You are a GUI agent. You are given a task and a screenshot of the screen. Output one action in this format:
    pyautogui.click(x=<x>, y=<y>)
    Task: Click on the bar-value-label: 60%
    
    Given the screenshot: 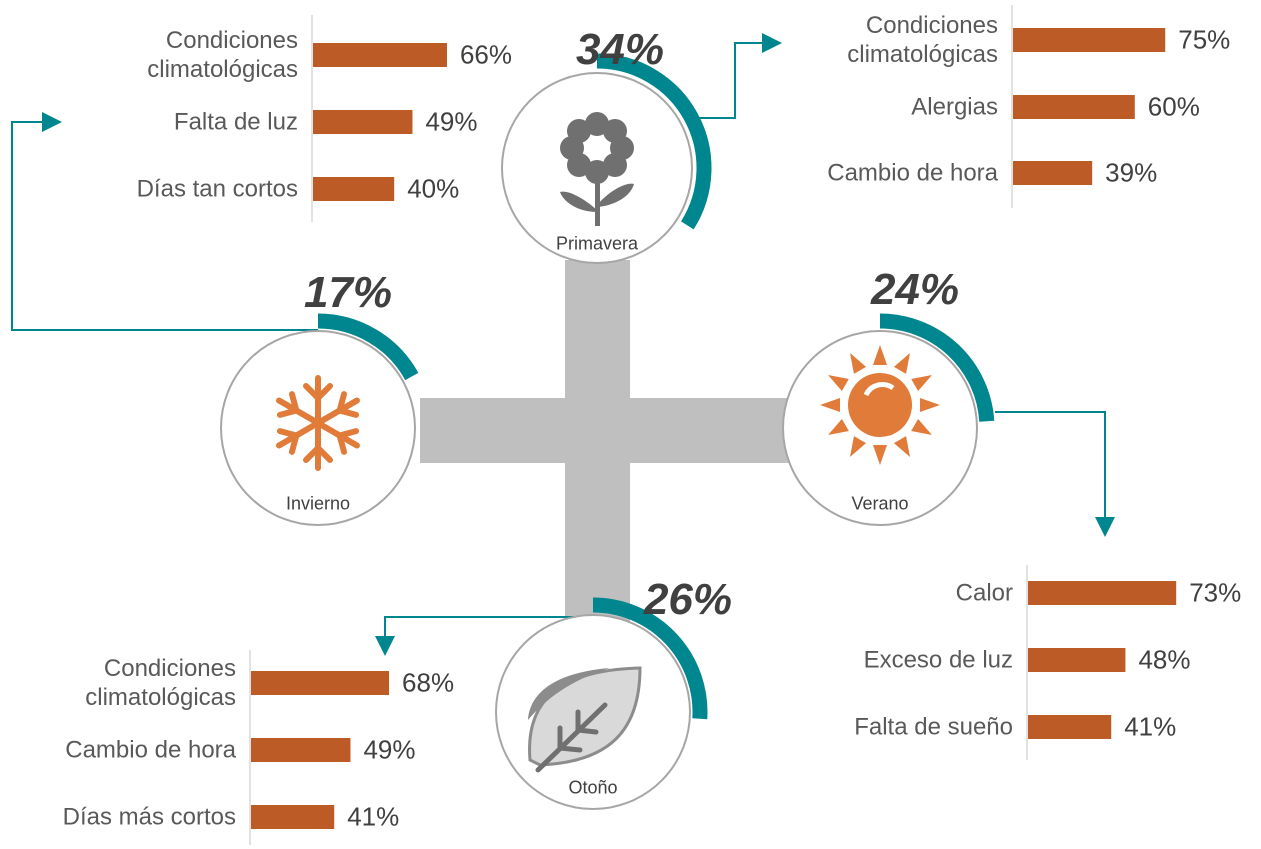 What is the action you would take?
    pyautogui.click(x=1173, y=106)
    